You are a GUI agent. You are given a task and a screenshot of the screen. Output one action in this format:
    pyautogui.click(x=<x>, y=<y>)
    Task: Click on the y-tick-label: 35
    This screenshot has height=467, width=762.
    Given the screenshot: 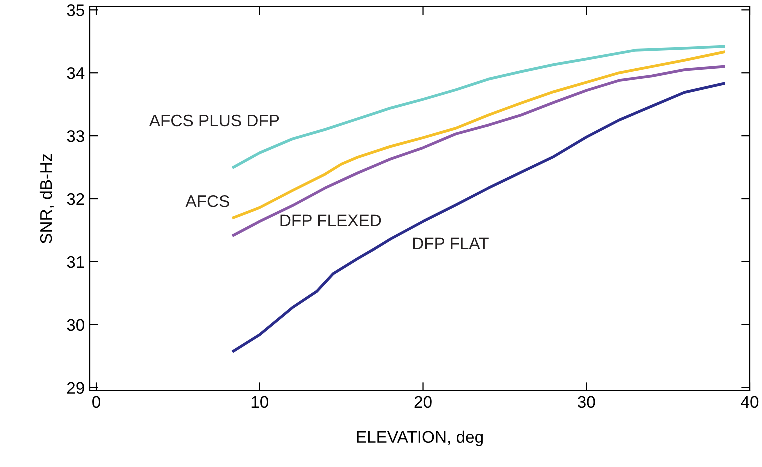 What is the action you would take?
    pyautogui.click(x=75, y=10)
    